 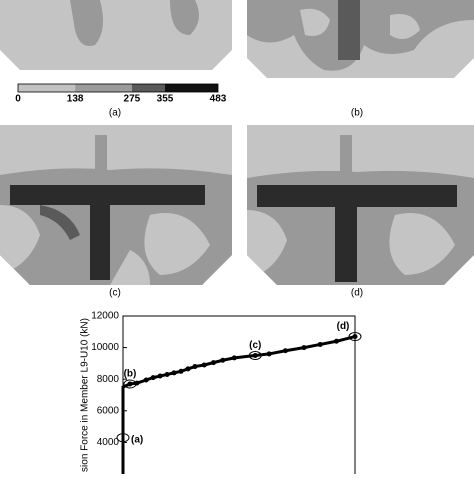 I want to click on annotation-label: (b), so click(x=130, y=374).